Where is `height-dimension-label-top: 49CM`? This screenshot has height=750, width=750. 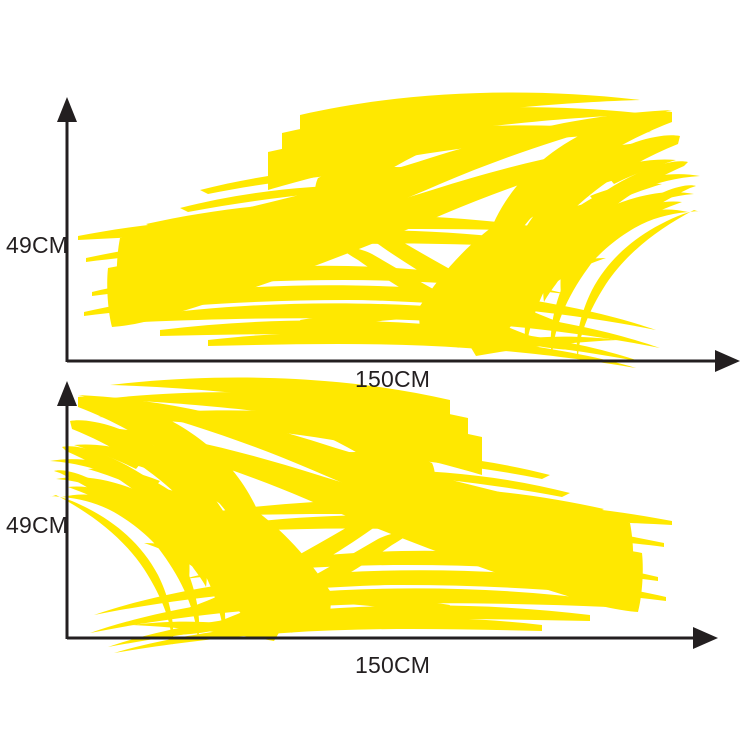 height-dimension-label-top: 49CM is located at coordinates (37, 245).